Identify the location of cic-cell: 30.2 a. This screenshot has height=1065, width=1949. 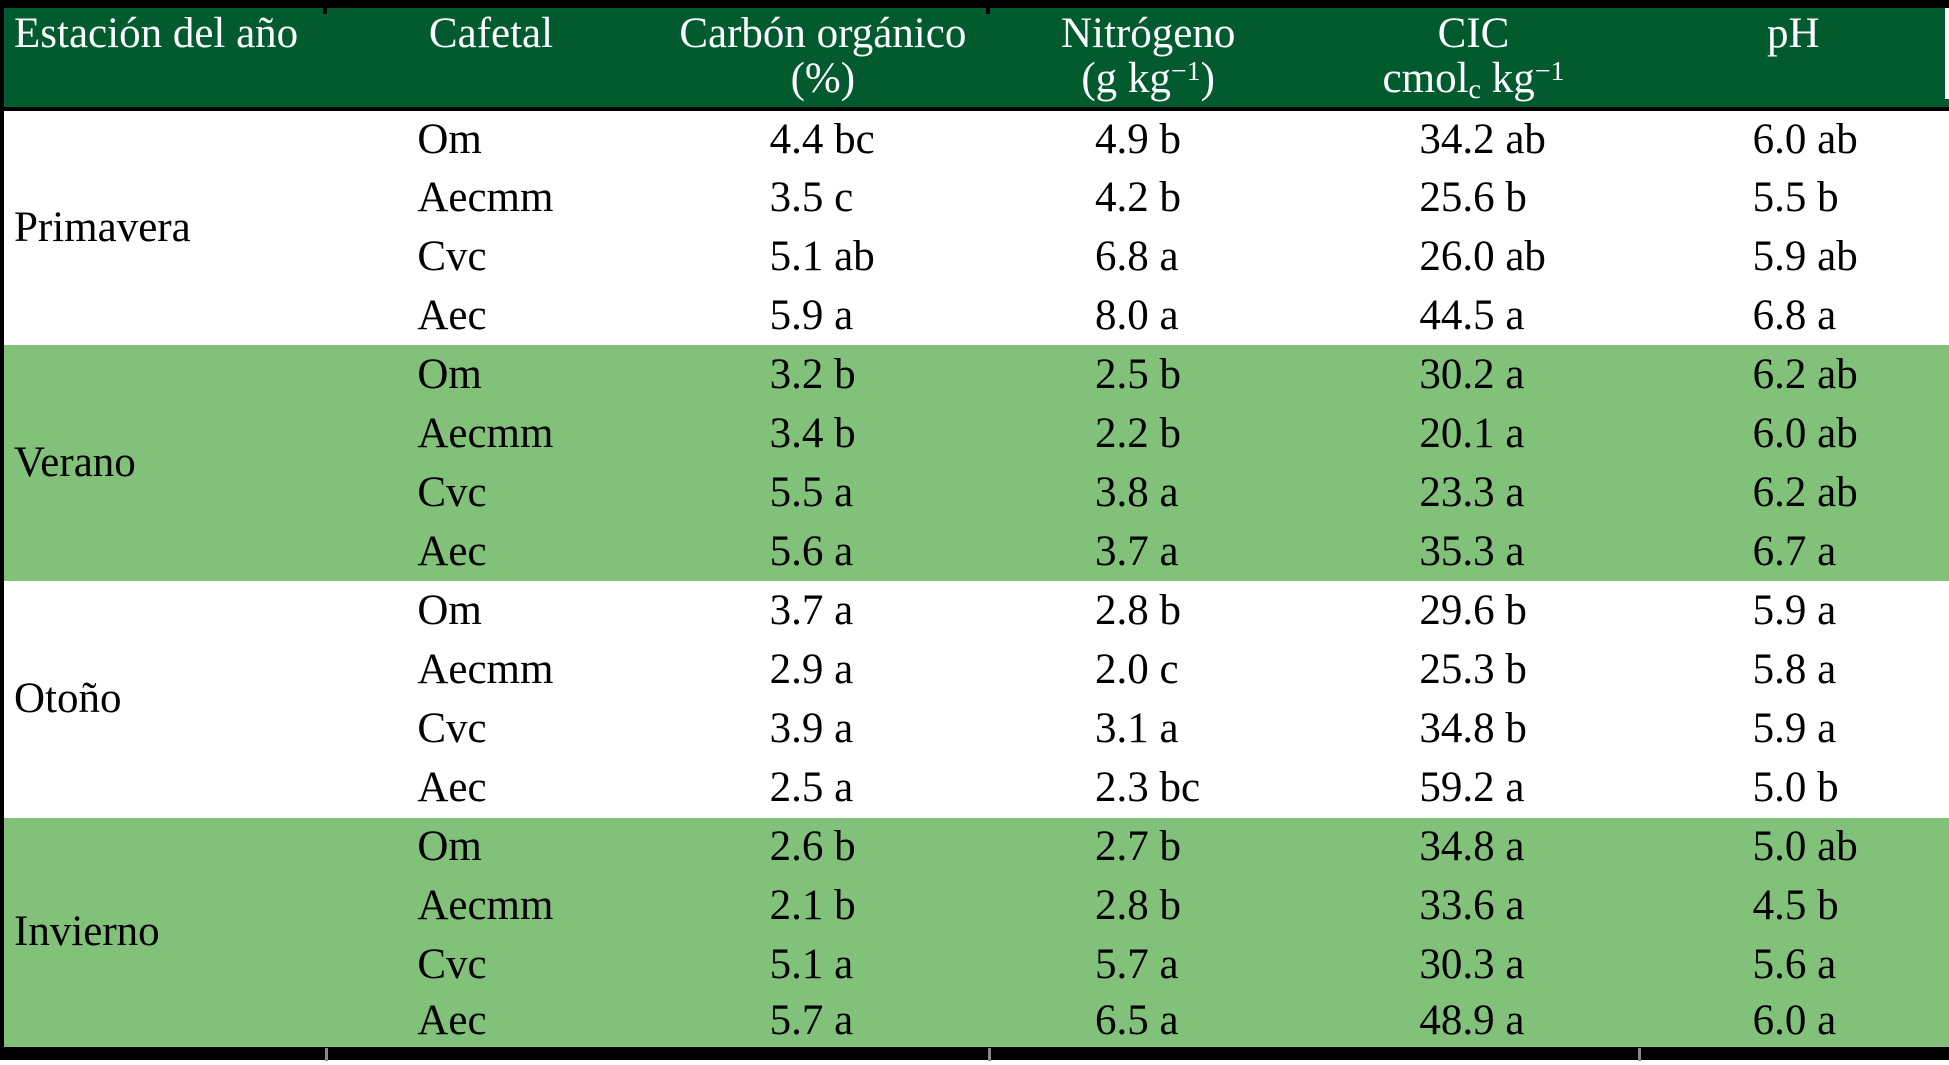
(1473, 375).